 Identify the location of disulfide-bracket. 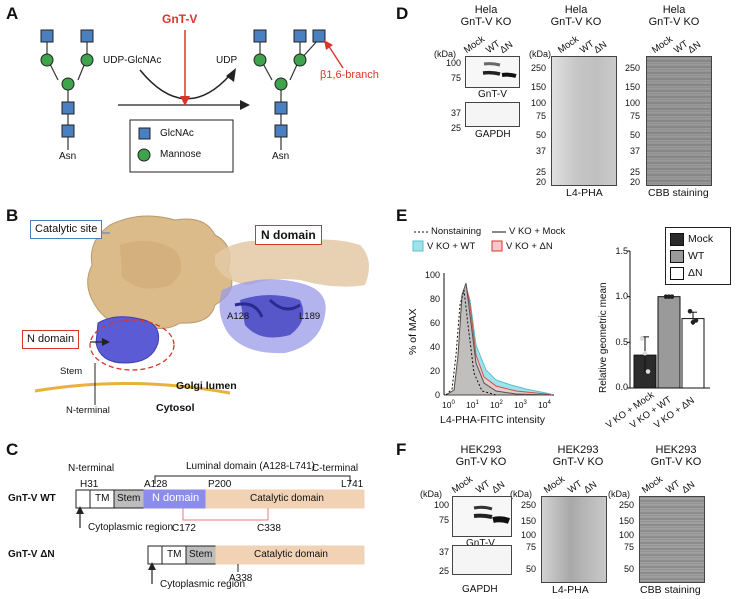
(225, 514).